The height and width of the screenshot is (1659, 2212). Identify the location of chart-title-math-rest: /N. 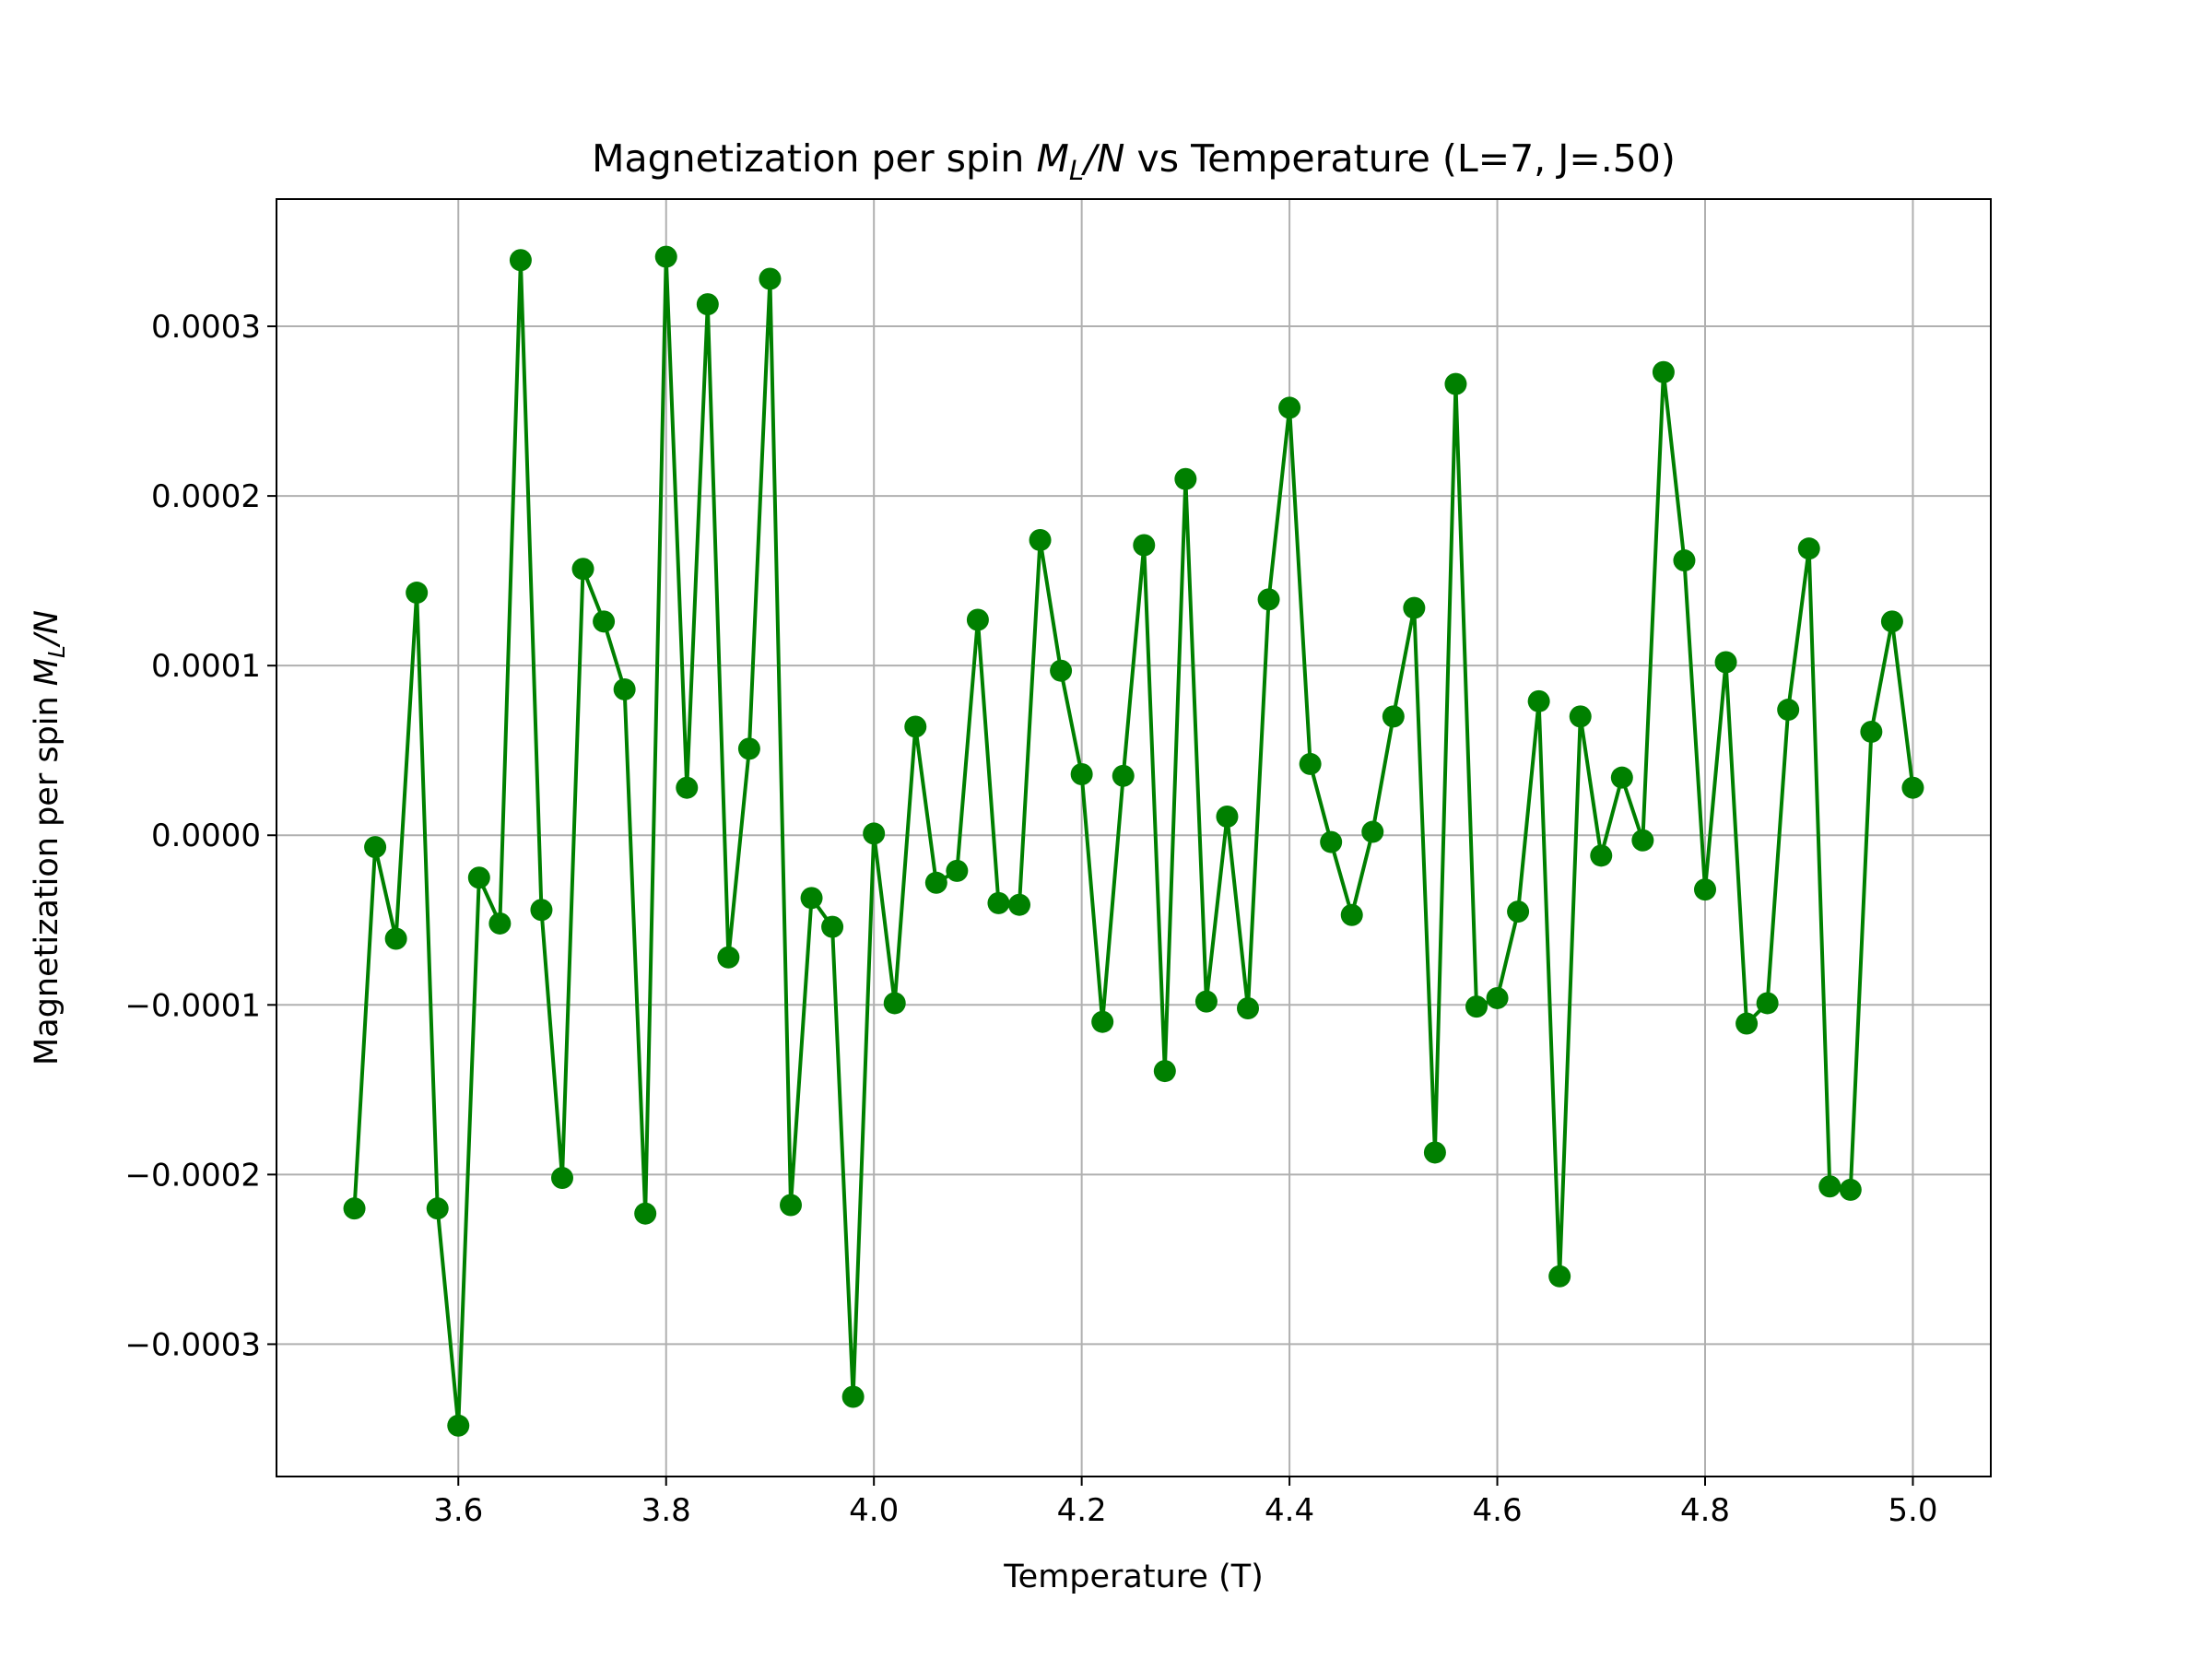
(1102, 158).